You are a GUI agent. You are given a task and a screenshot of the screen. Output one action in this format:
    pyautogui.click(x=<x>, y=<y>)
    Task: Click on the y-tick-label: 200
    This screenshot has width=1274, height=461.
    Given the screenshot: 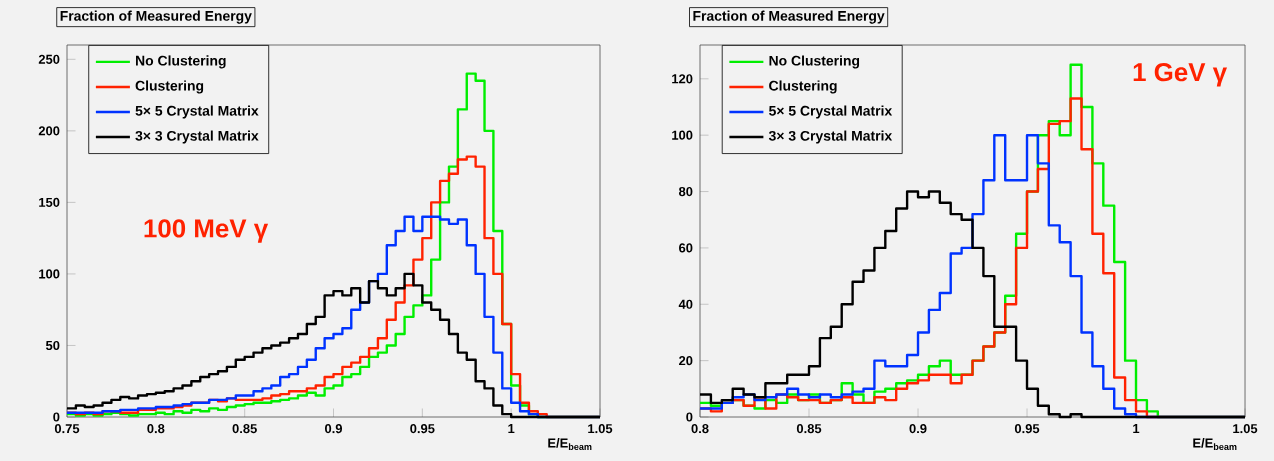 What is the action you would take?
    pyautogui.click(x=49, y=131)
    